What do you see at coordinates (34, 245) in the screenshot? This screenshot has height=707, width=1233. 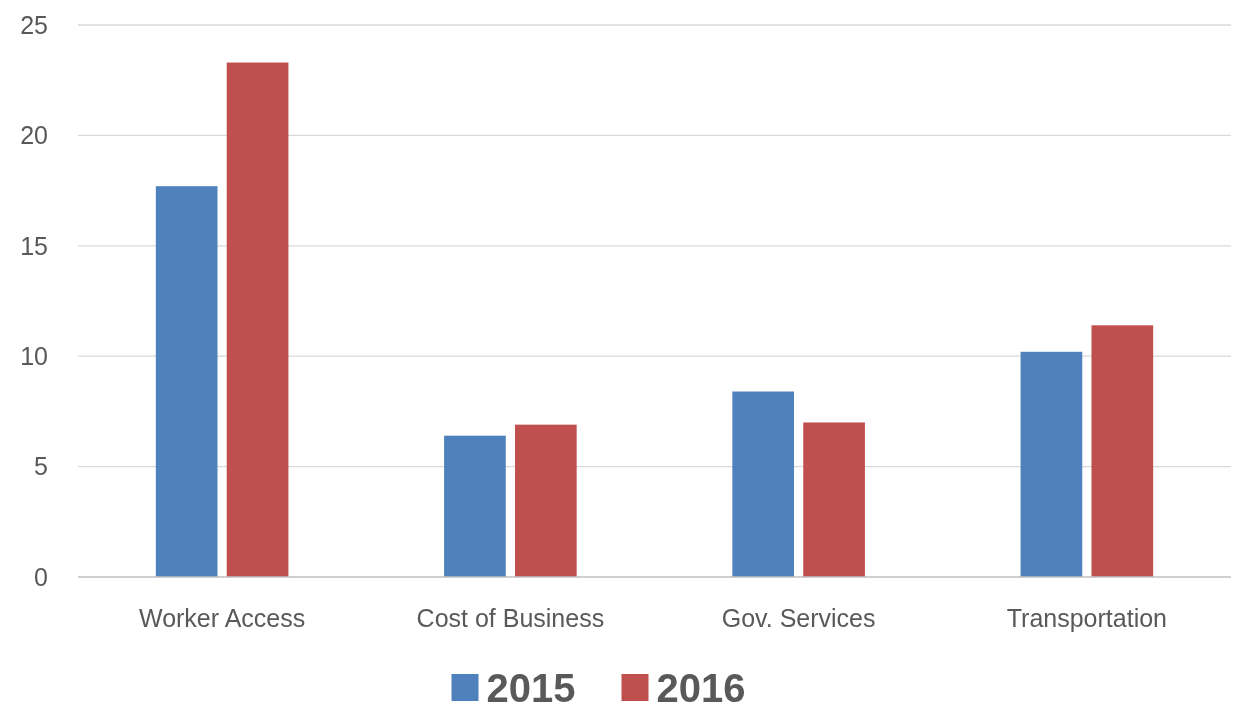 I see `y-tick-label: 15` at bounding box center [34, 245].